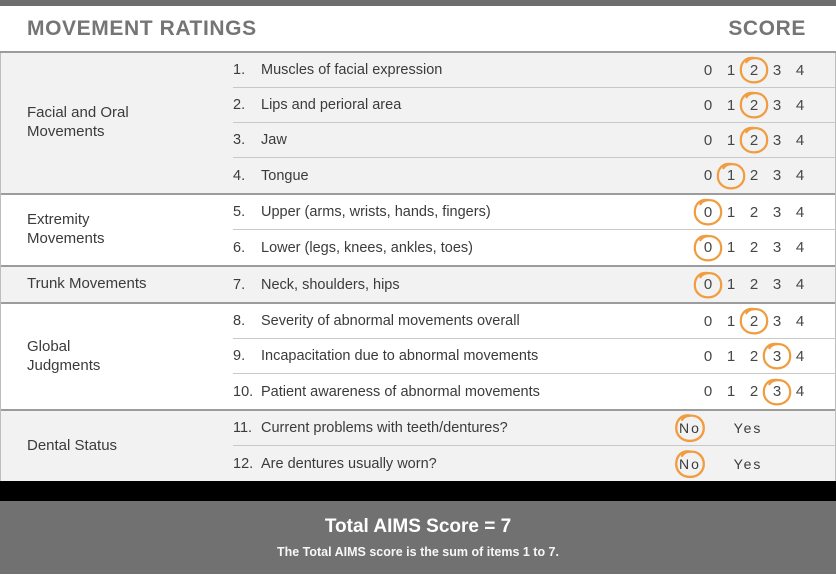 This screenshot has height=581, width=836. What do you see at coordinates (445, 176) in the screenshot?
I see `item-text: 4. Tongue` at bounding box center [445, 176].